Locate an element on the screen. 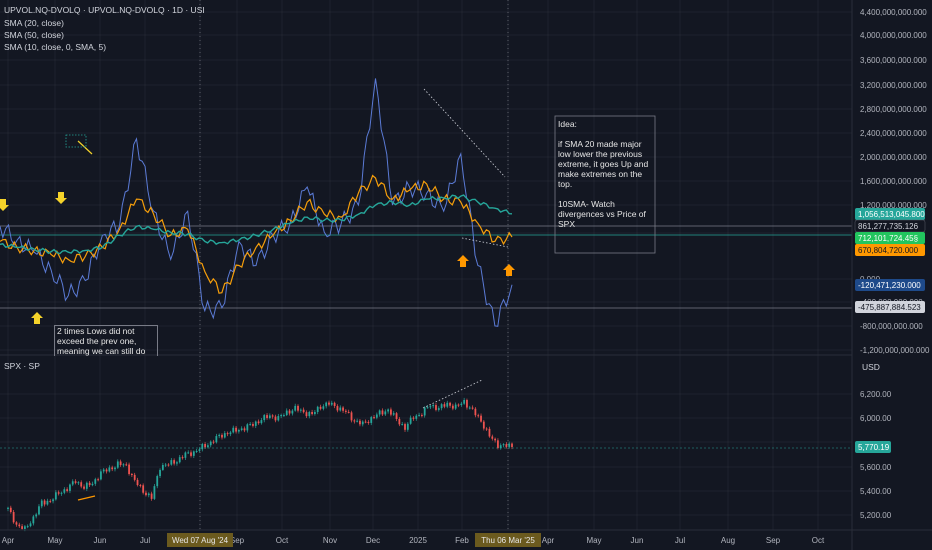 The image size is (932, 550). price-label-text: 1,056,513,045.800 is located at coordinates (891, 214).